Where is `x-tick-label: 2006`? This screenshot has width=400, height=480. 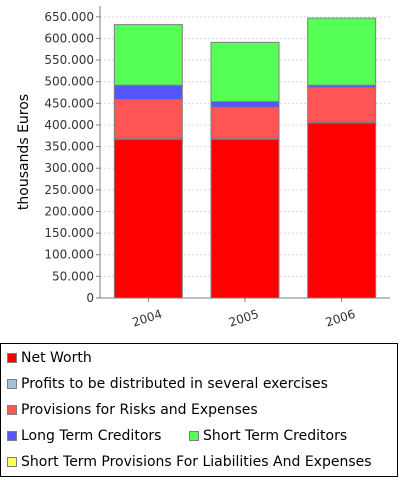
x-tick-label: 2006 is located at coordinates (340, 318).